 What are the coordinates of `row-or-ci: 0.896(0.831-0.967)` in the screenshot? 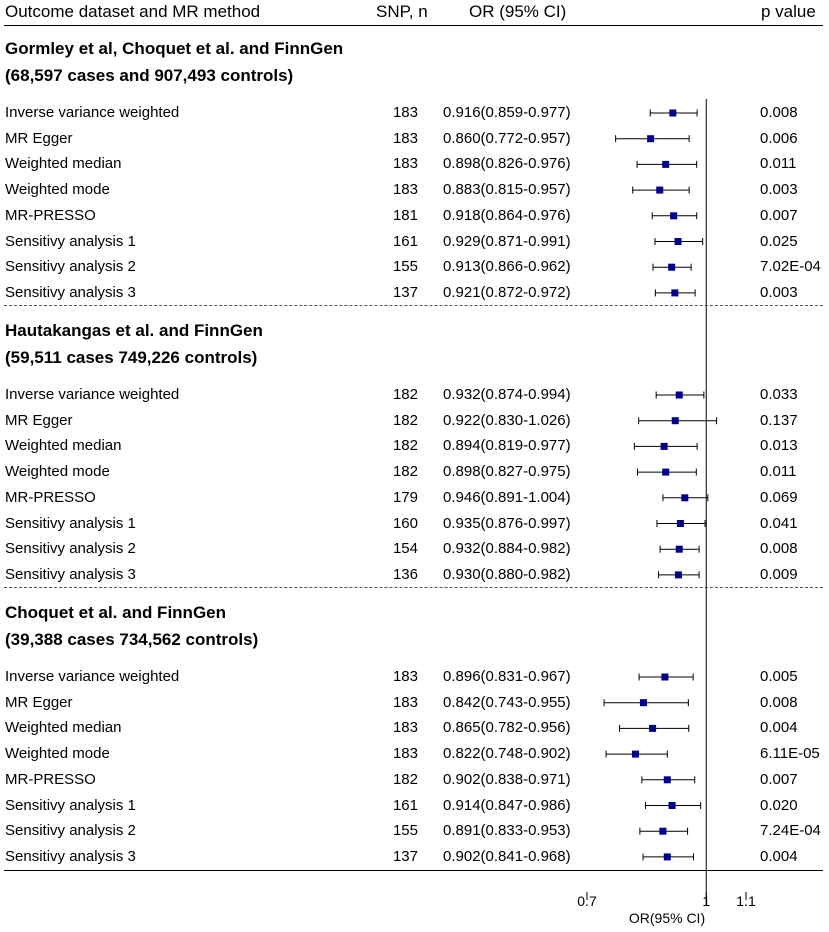 It's located at (507, 676).